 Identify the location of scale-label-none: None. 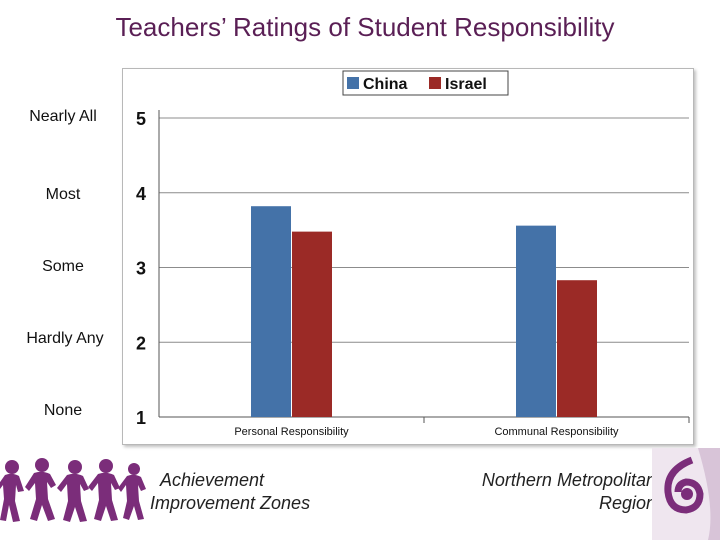
(63, 410).